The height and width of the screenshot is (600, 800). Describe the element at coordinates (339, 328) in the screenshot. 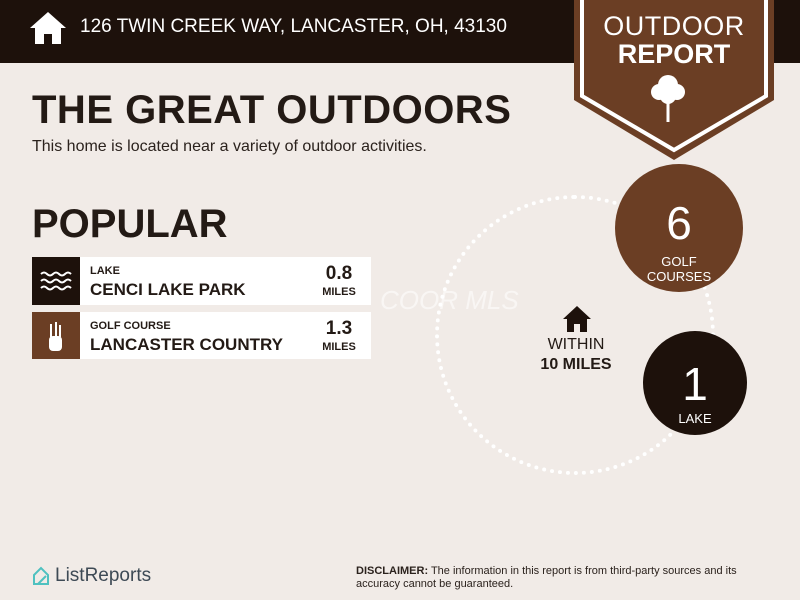

I see `item-distance: 1.3` at that location.